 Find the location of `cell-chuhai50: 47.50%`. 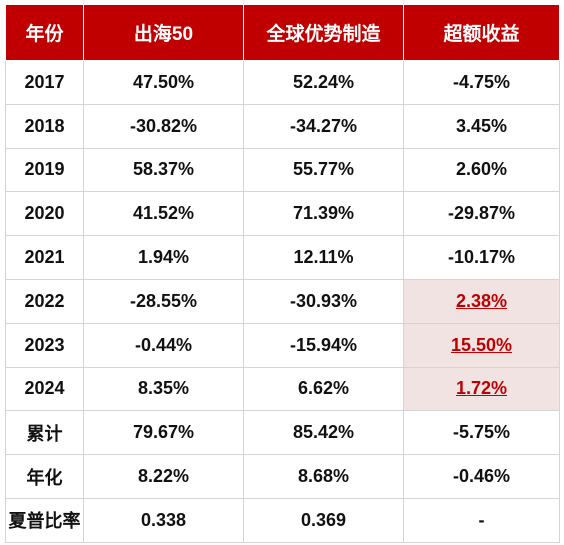

cell-chuhai50: 47.50% is located at coordinates (163, 82).